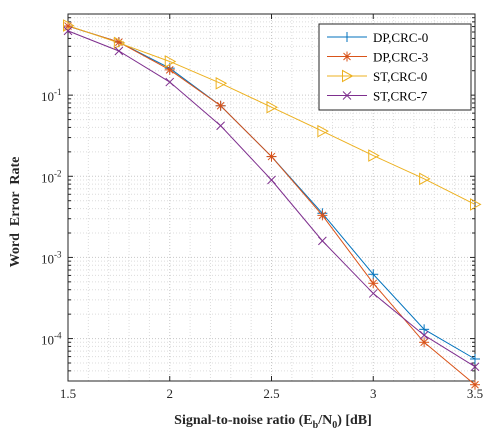  I want to click on x-tick-label: 2.5, so click(271, 393).